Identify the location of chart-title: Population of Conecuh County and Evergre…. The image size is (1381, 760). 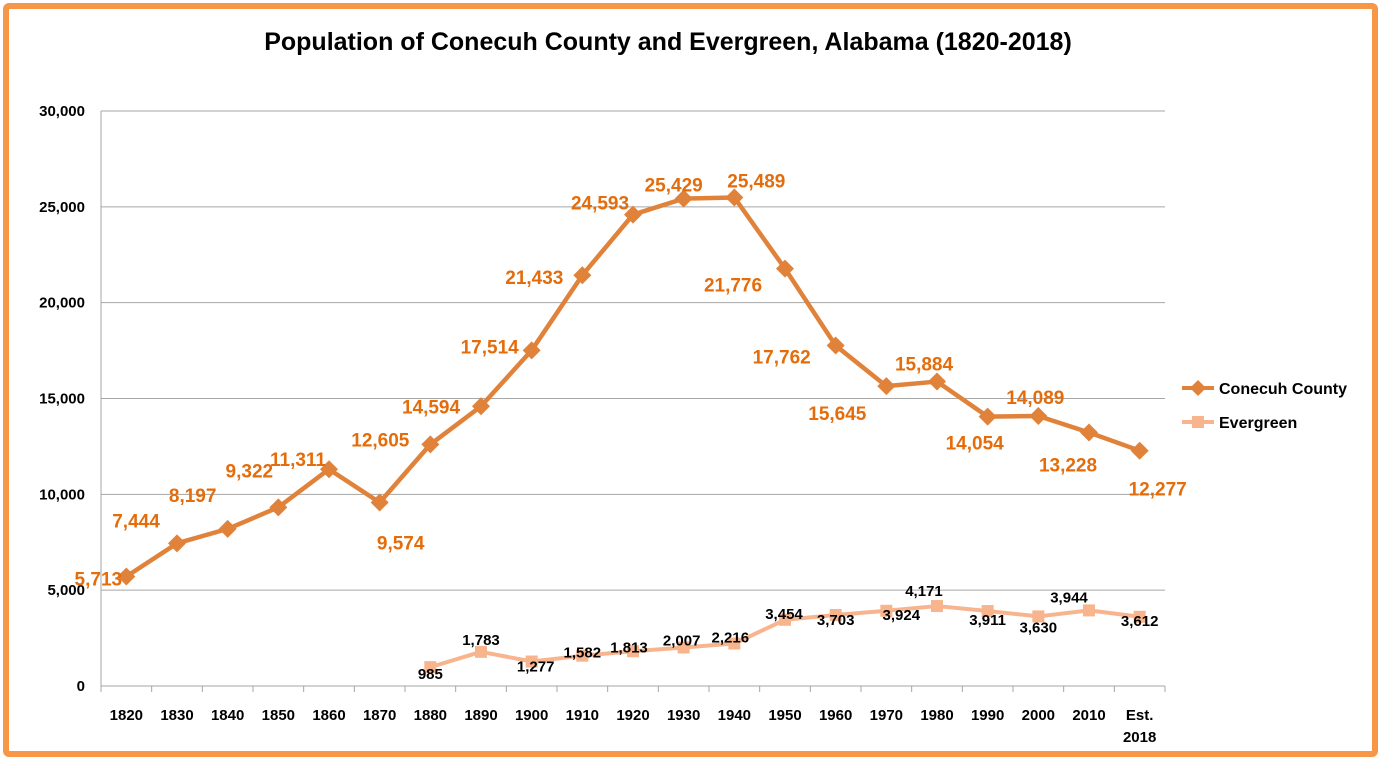
(668, 42).